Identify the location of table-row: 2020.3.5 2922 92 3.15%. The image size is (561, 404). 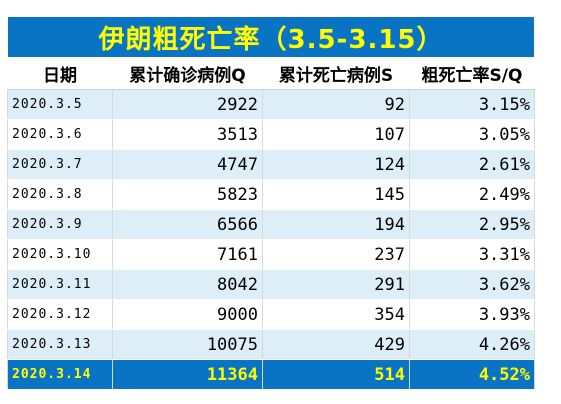
(271, 104).